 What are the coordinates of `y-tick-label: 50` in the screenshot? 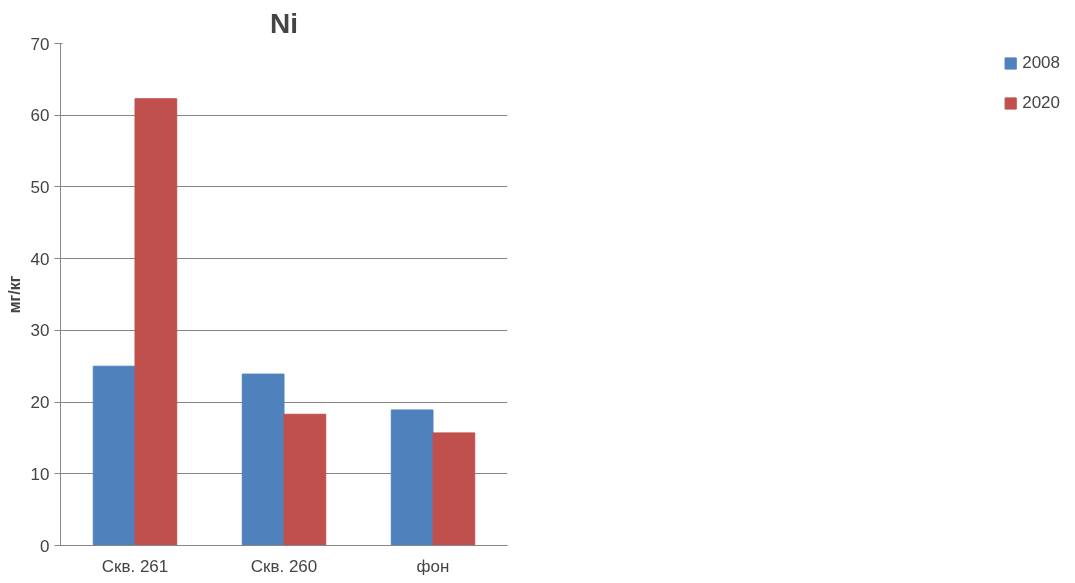 It's located at (40, 187).